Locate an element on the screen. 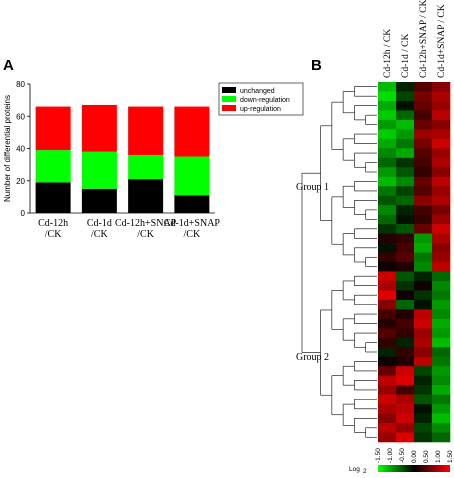  color-scale-tick: -1.50 is located at coordinates (378, 455).